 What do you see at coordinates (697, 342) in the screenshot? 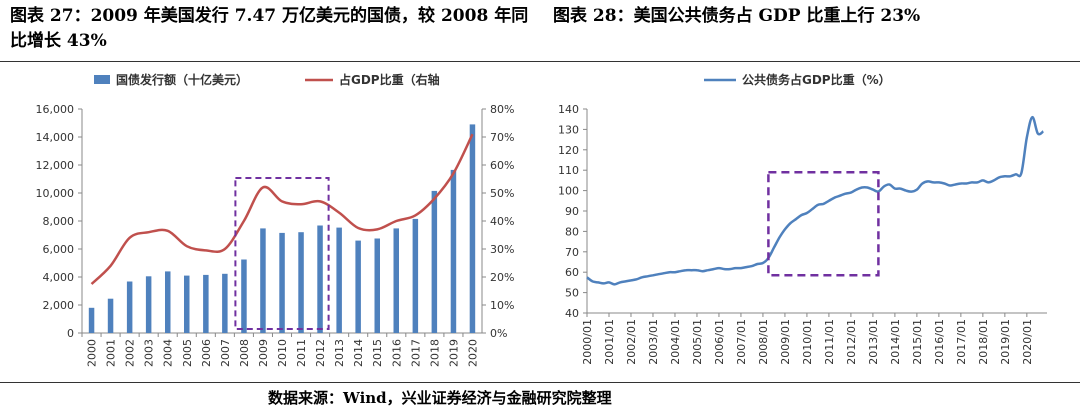
I see `x-tick-label: 2005/01` at bounding box center [697, 342].